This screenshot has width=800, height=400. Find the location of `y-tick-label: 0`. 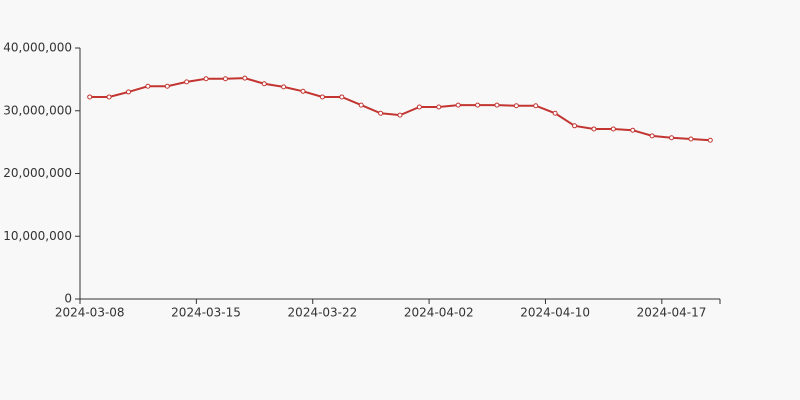

y-tick-label: 0 is located at coordinates (68, 299).